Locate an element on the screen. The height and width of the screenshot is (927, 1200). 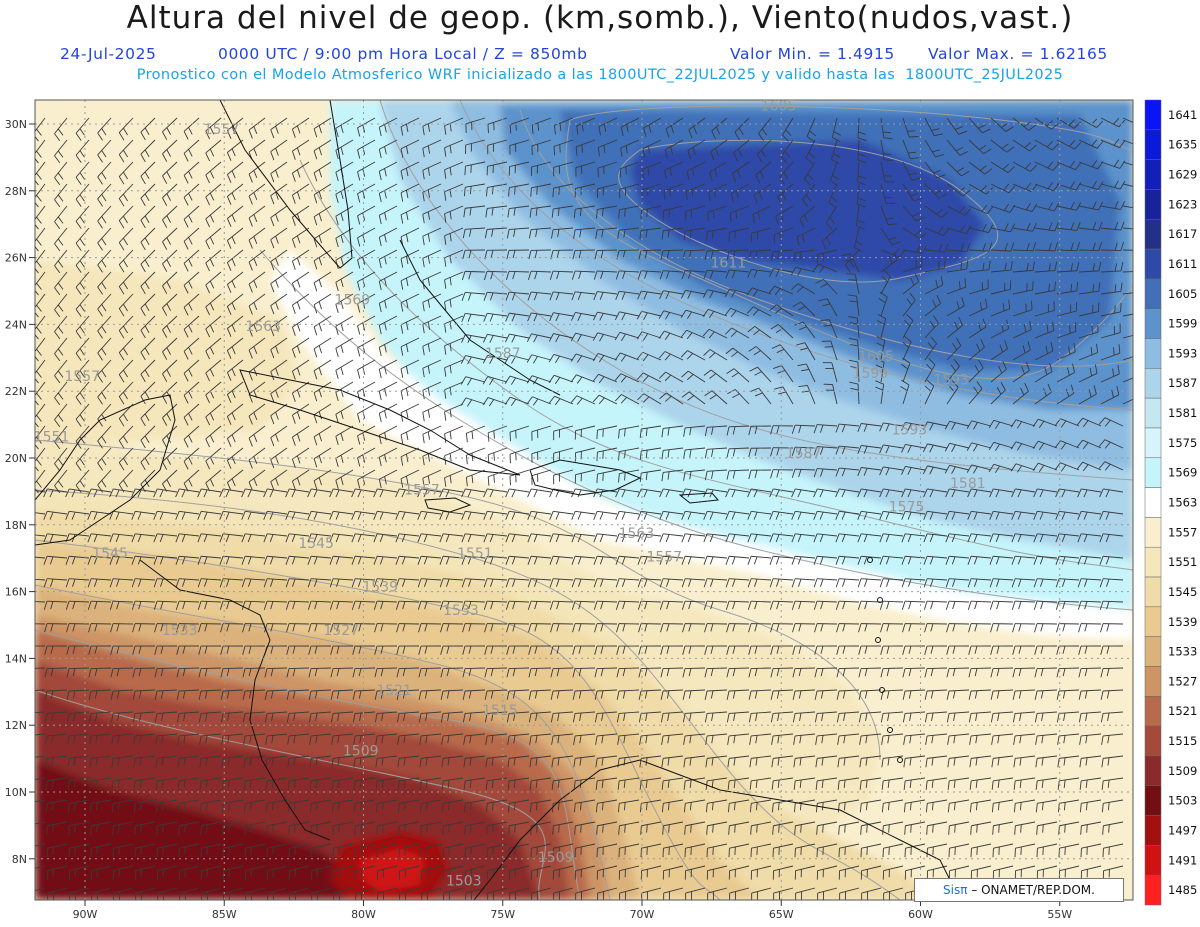
contour-line is located at coordinates (308, 764).